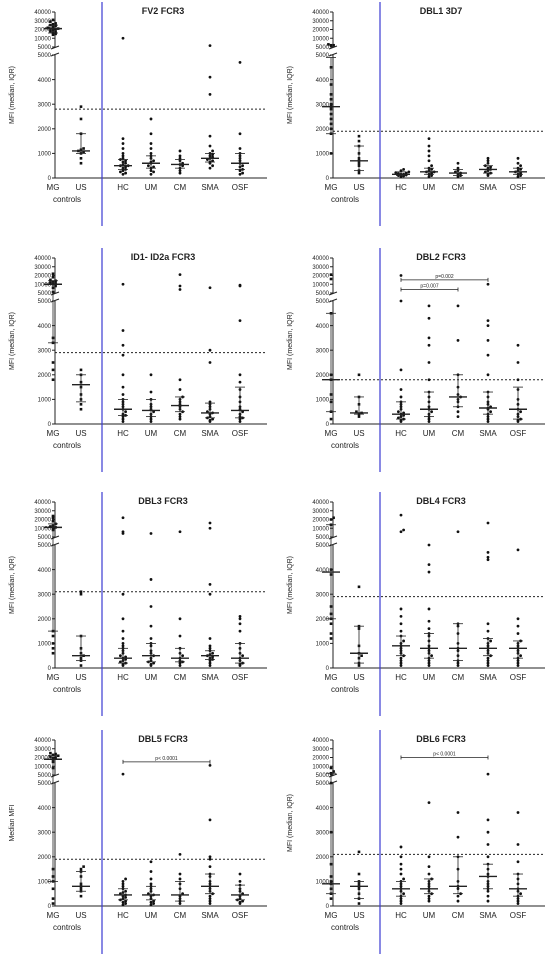 The height and width of the screenshot is (962, 553). What do you see at coordinates (444, 277) in the screenshot?
I see `p-value-label: p=0.002` at bounding box center [444, 277].